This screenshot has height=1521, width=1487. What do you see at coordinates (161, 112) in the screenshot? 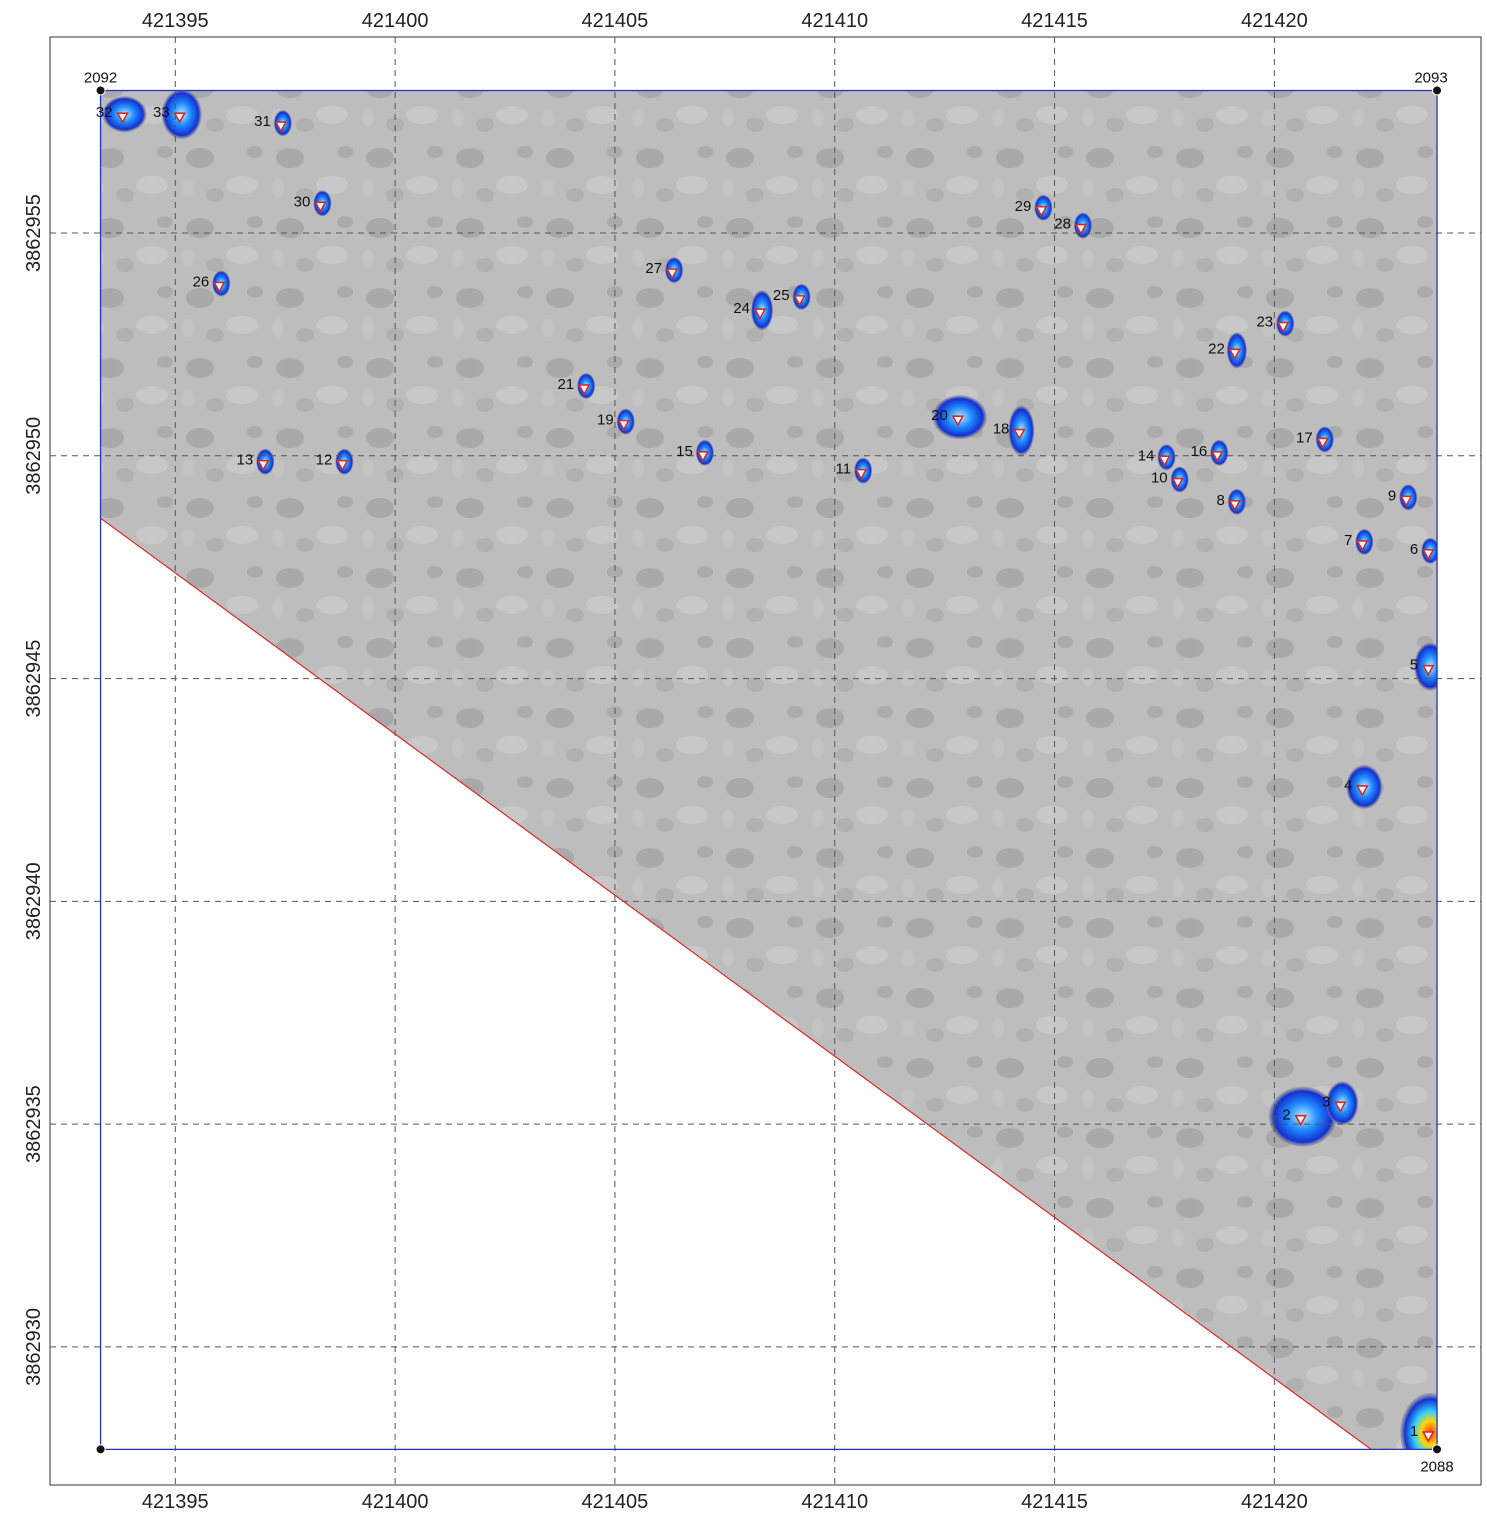
I see `target-label: 33` at bounding box center [161, 112].